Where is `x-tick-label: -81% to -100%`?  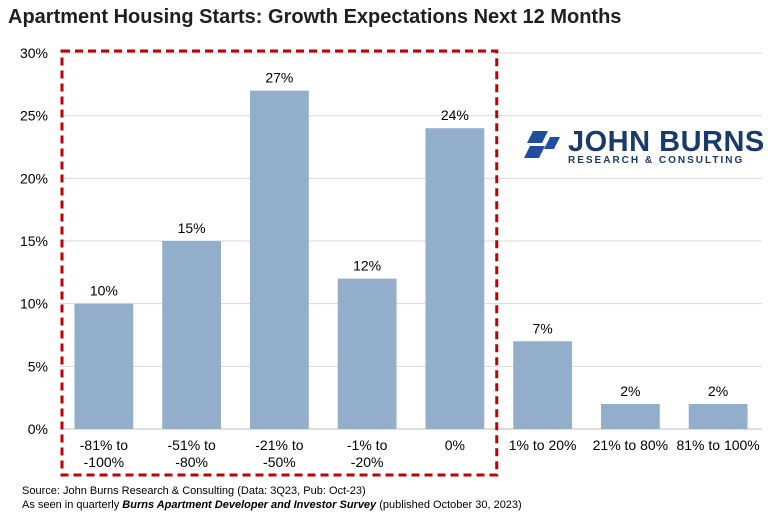
x-tick-label: -81% to -100% is located at coordinates (104, 453).